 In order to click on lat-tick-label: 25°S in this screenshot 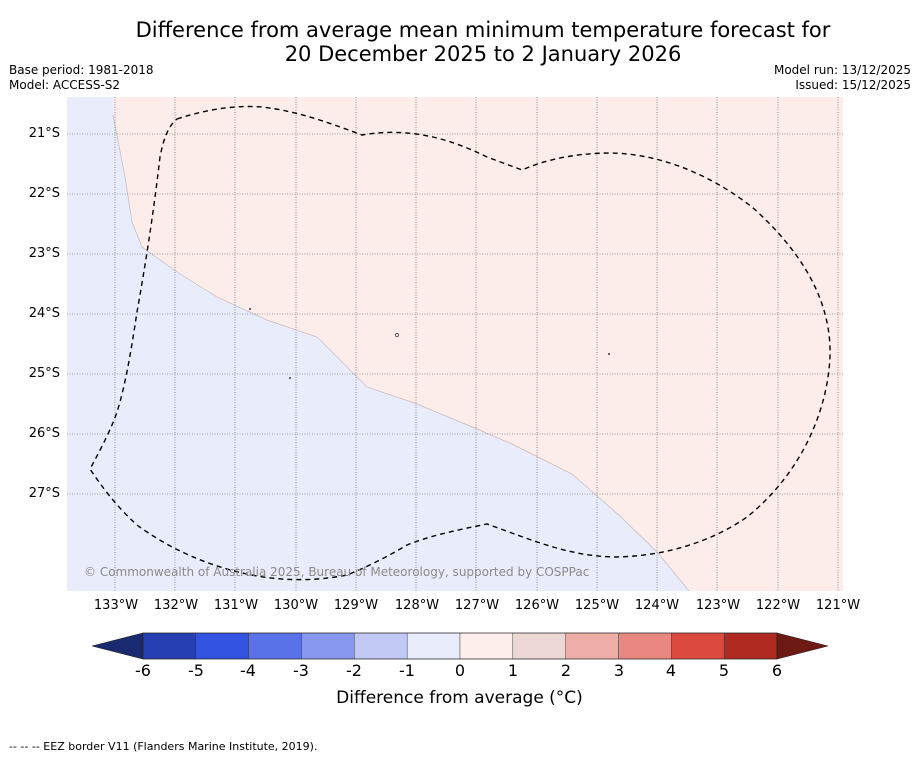, I will do `click(44, 373)`.